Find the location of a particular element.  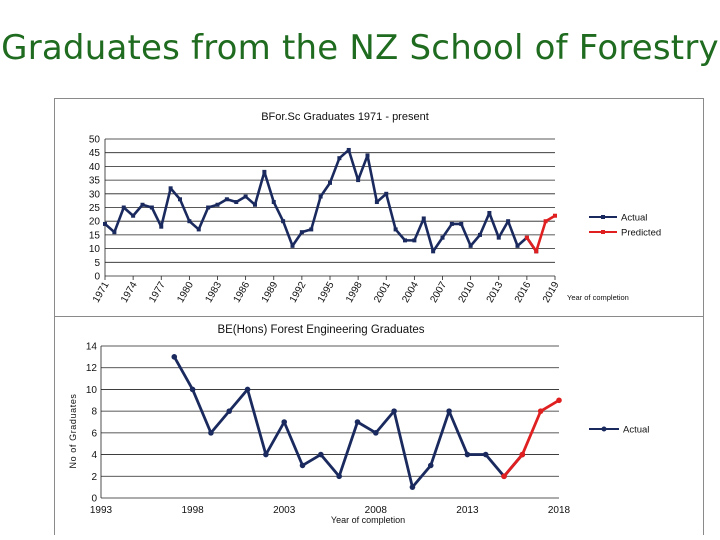

series-line-actual is located at coordinates (321, 200).